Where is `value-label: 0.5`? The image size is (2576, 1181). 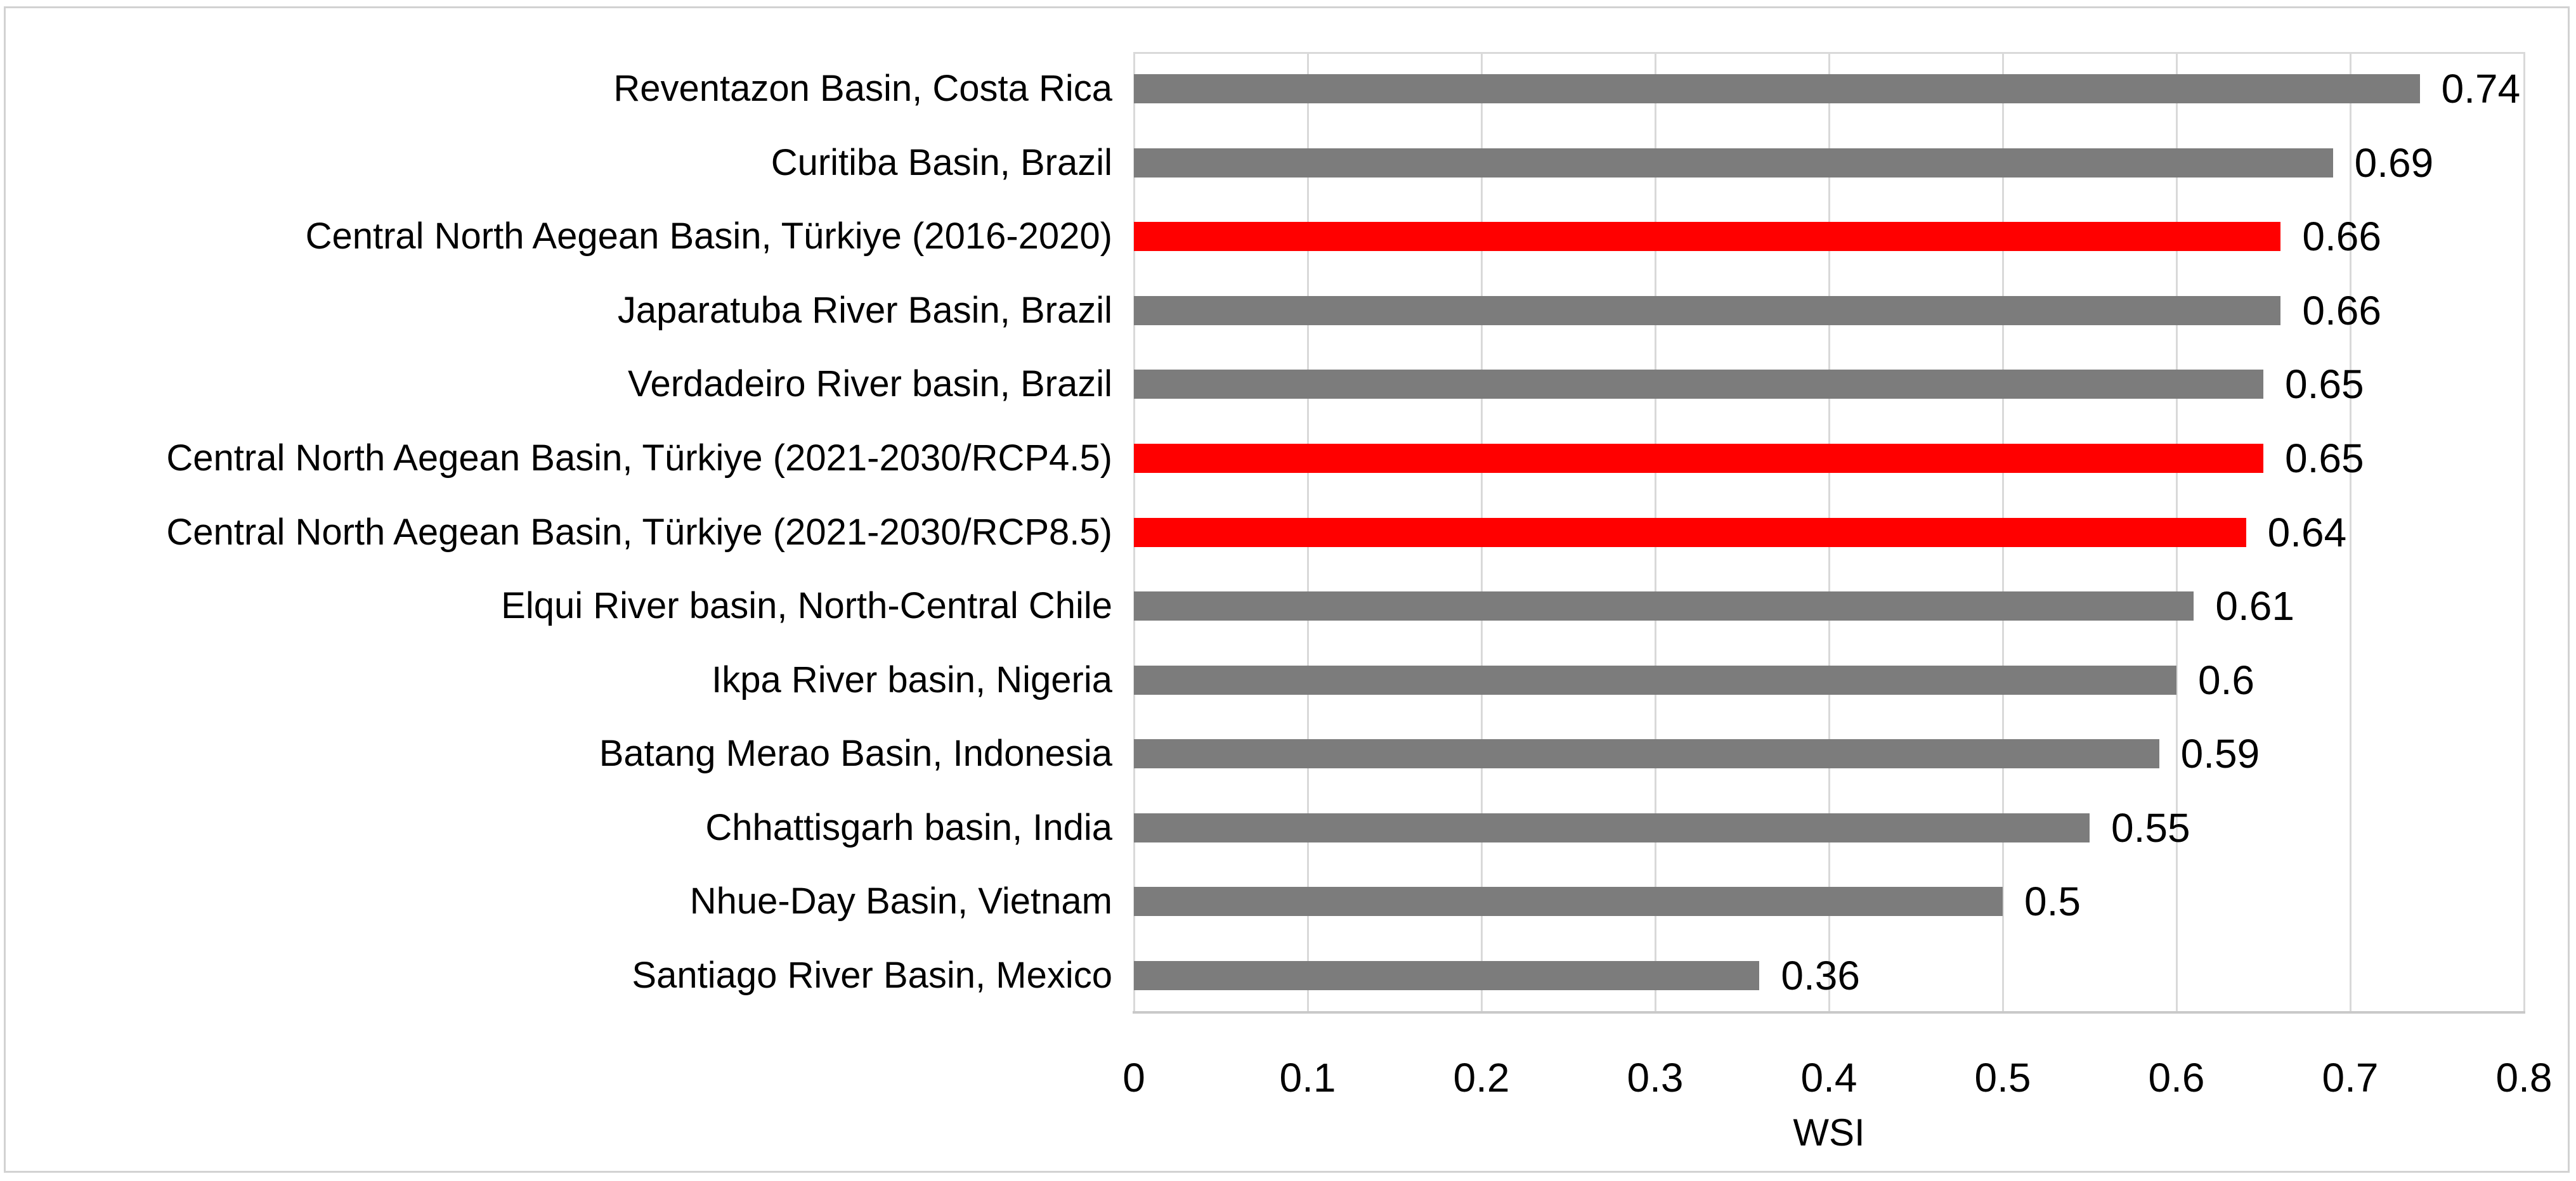
value-label: 0.5 is located at coordinates (2053, 902).